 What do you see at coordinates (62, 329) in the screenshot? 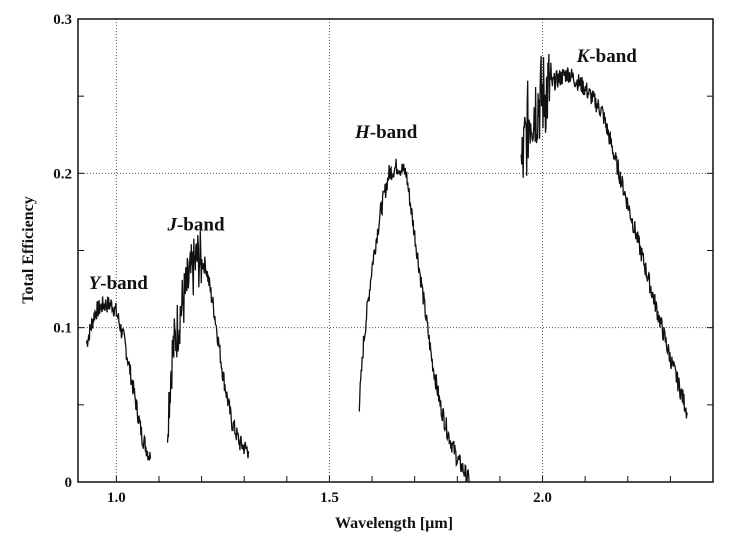
I see `y-tick-label: 0.1` at bounding box center [62, 329].